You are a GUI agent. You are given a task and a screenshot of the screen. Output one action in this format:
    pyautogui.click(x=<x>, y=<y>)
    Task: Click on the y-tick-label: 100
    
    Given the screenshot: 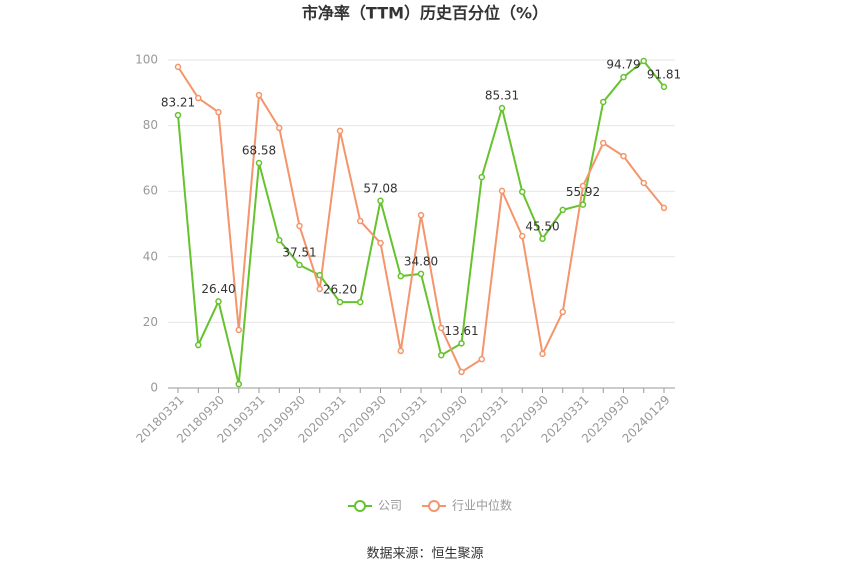 What is the action you would take?
    pyautogui.click(x=146, y=60)
    